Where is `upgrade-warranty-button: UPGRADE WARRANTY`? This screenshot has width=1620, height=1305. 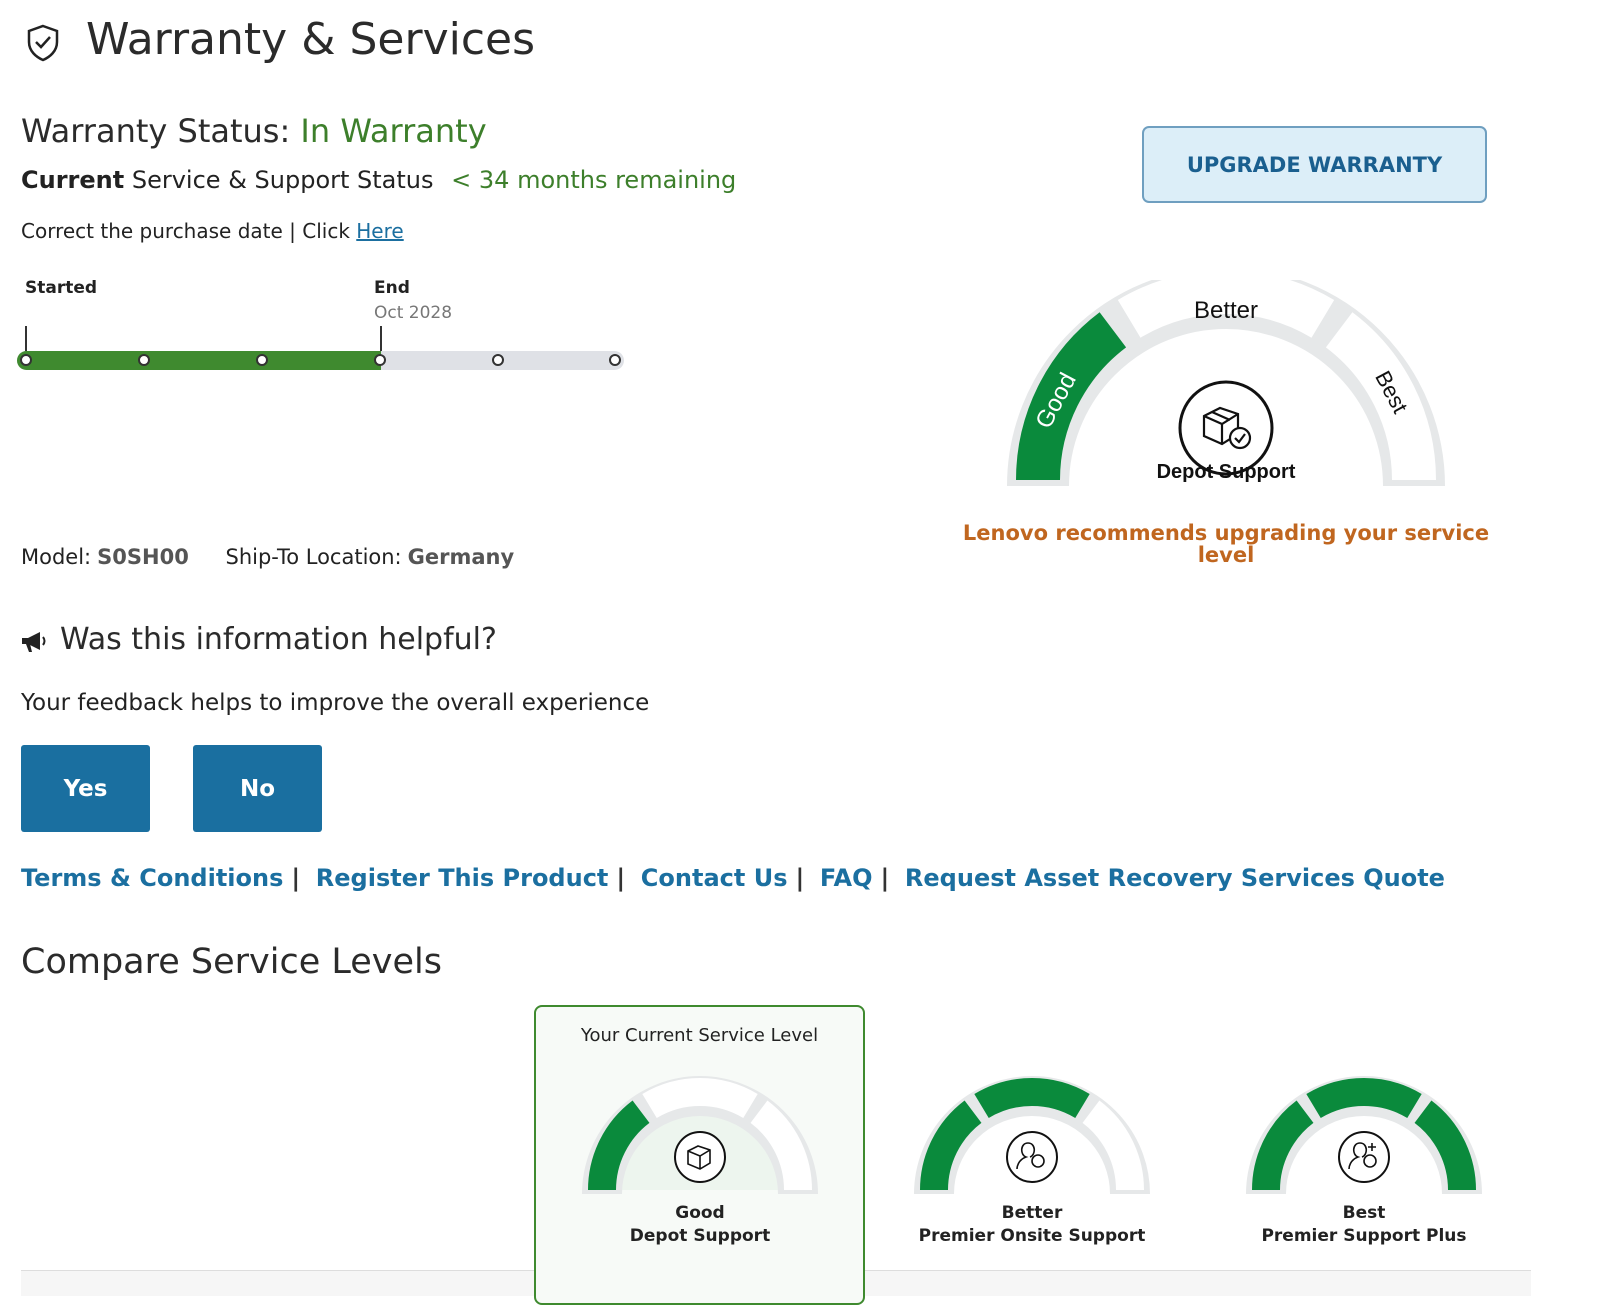
upgrade-warranty-button: UPGRADE WARRANTY is located at coordinates (1314, 164).